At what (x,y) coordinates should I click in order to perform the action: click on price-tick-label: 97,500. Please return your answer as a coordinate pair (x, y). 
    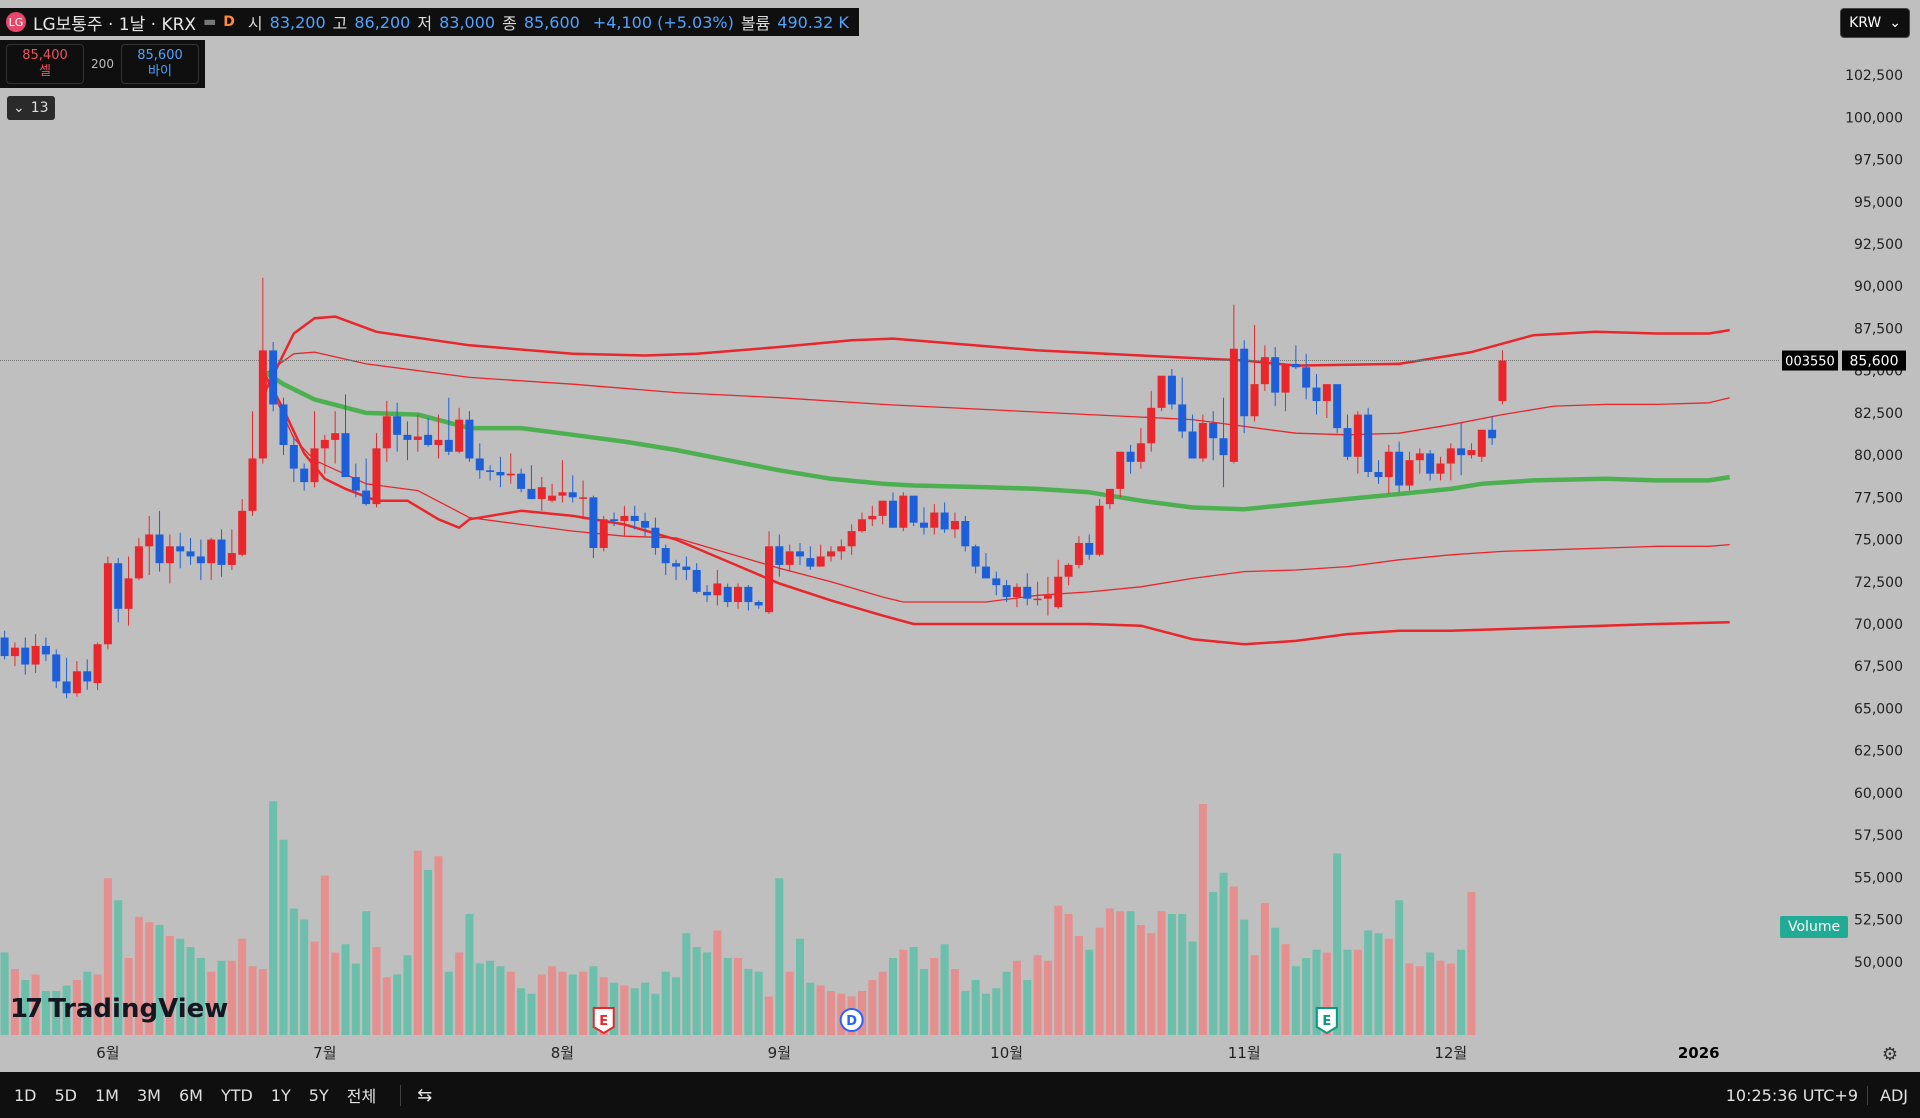
    Looking at the image, I should click on (1878, 161).